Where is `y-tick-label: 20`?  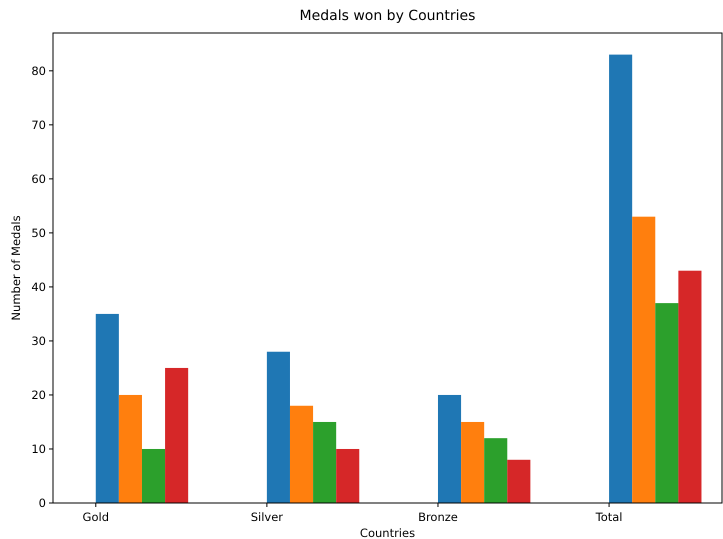 y-tick-label: 20 is located at coordinates (38, 395).